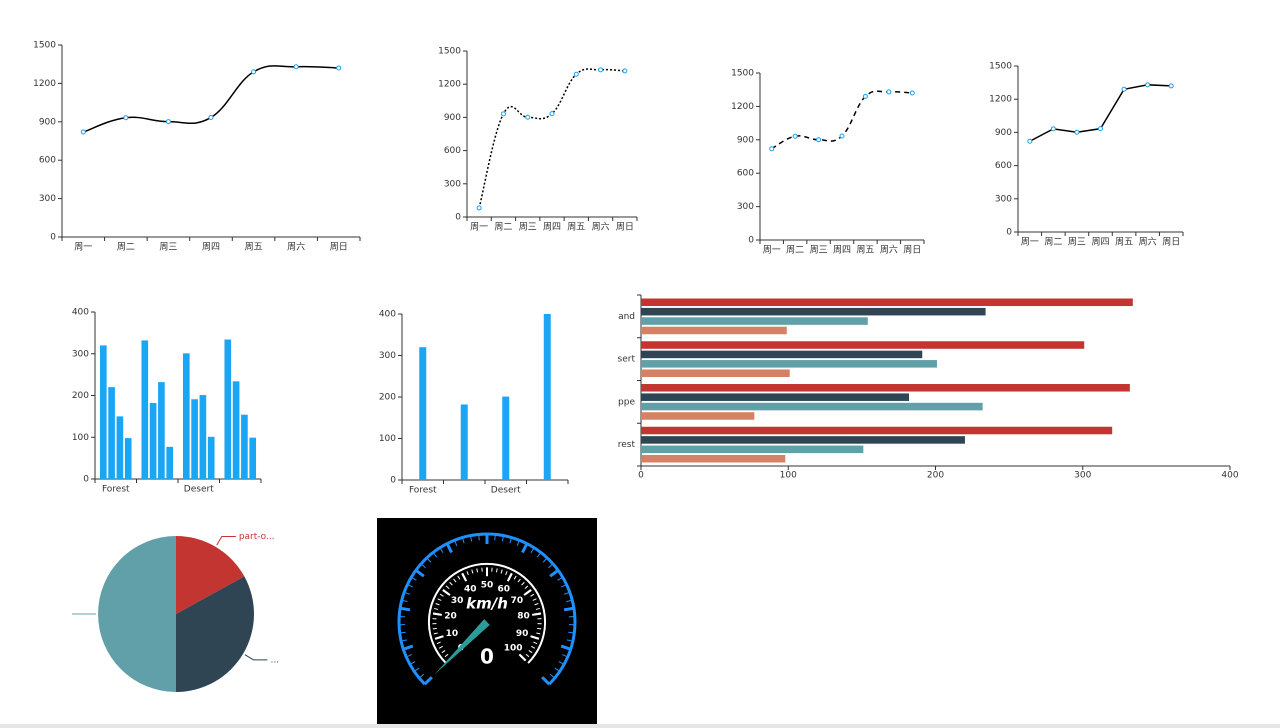 This screenshot has width=1280, height=728. Describe the element at coordinates (627, 360) in the screenshot. I see `y-tick-label: sert` at that location.